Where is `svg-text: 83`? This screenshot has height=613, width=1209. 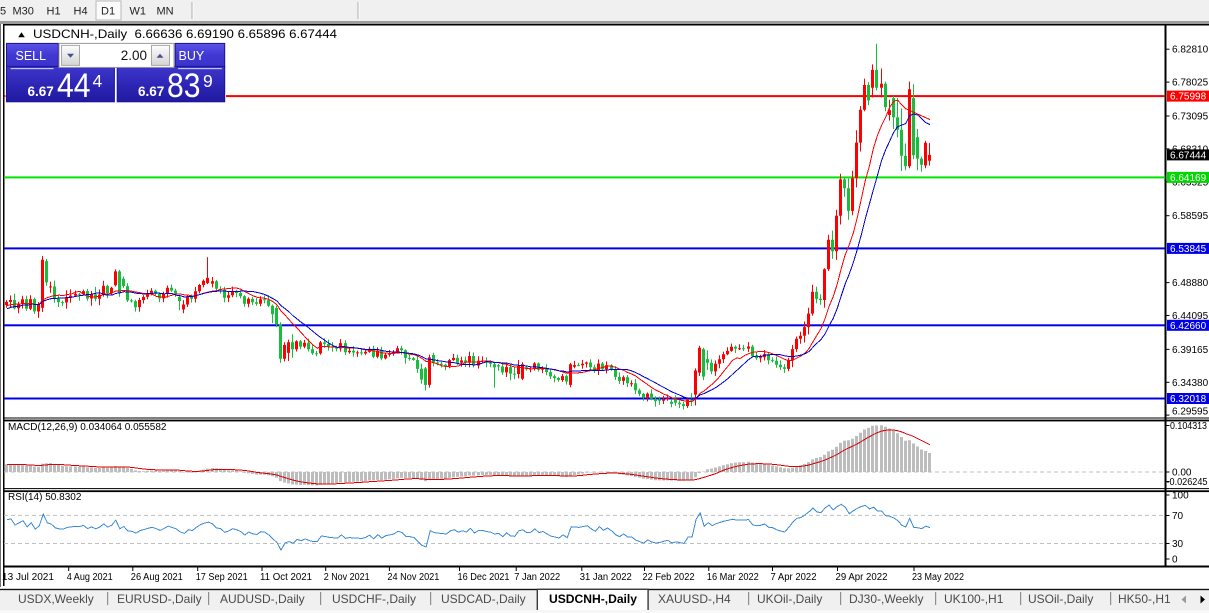
svg-text: 83 is located at coordinates (184, 86).